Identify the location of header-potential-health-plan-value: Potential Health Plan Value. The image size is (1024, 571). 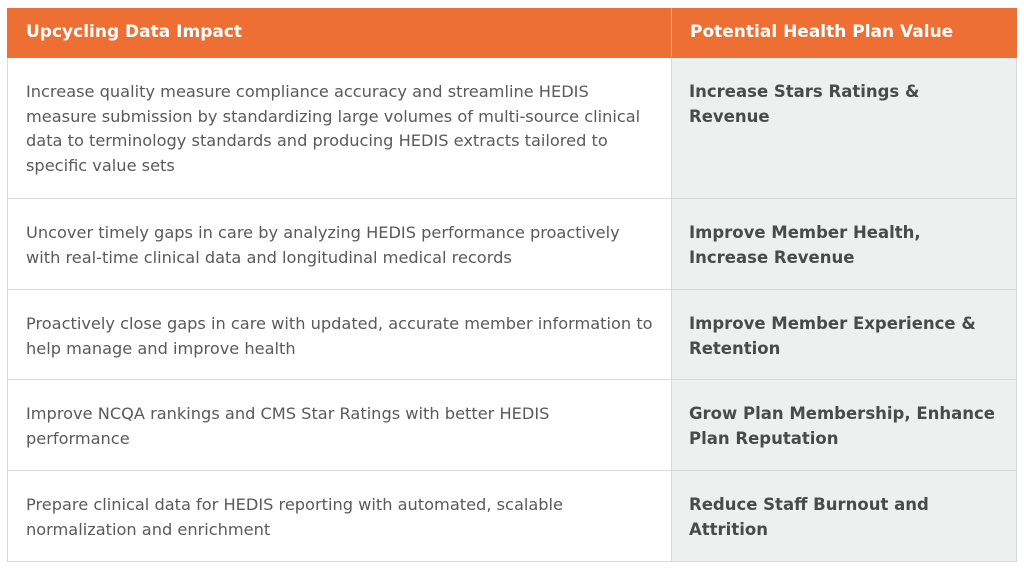
(844, 33).